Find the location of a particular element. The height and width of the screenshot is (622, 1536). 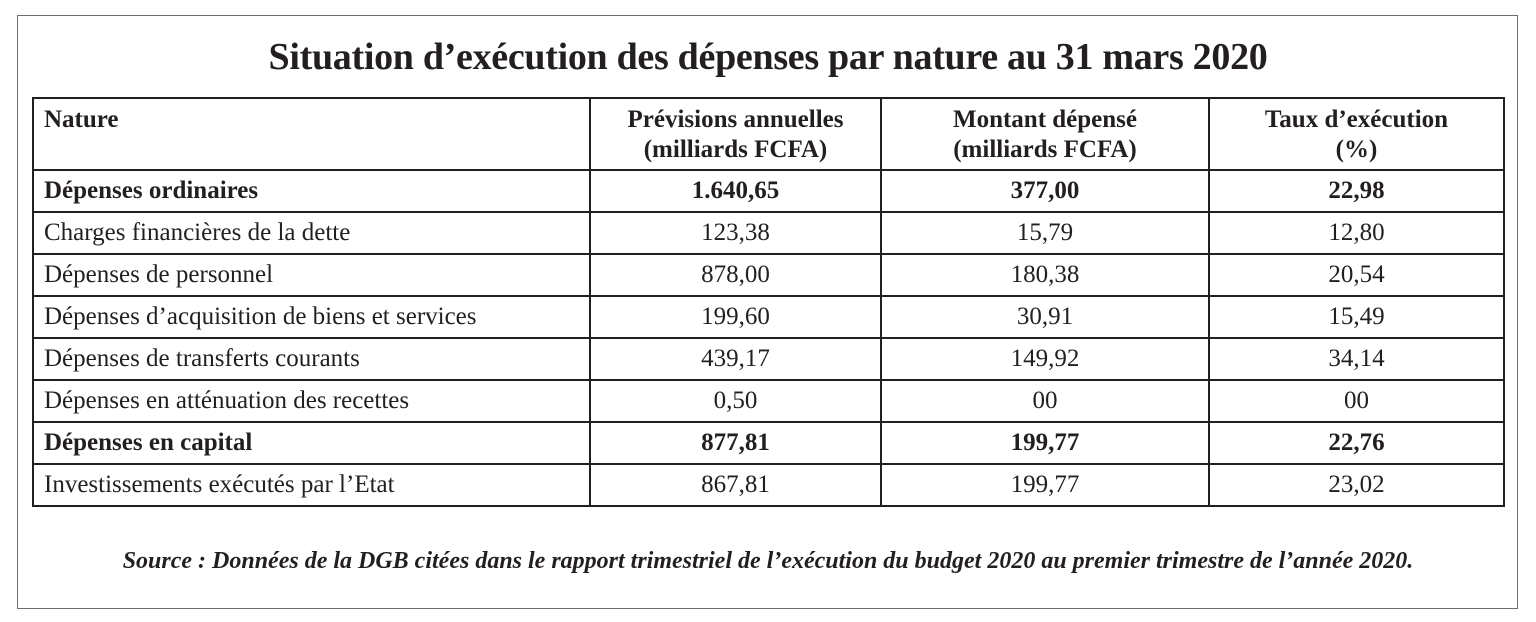

header-previsions: Prévisions annuelles (milliards FCFA) is located at coordinates (735, 134).